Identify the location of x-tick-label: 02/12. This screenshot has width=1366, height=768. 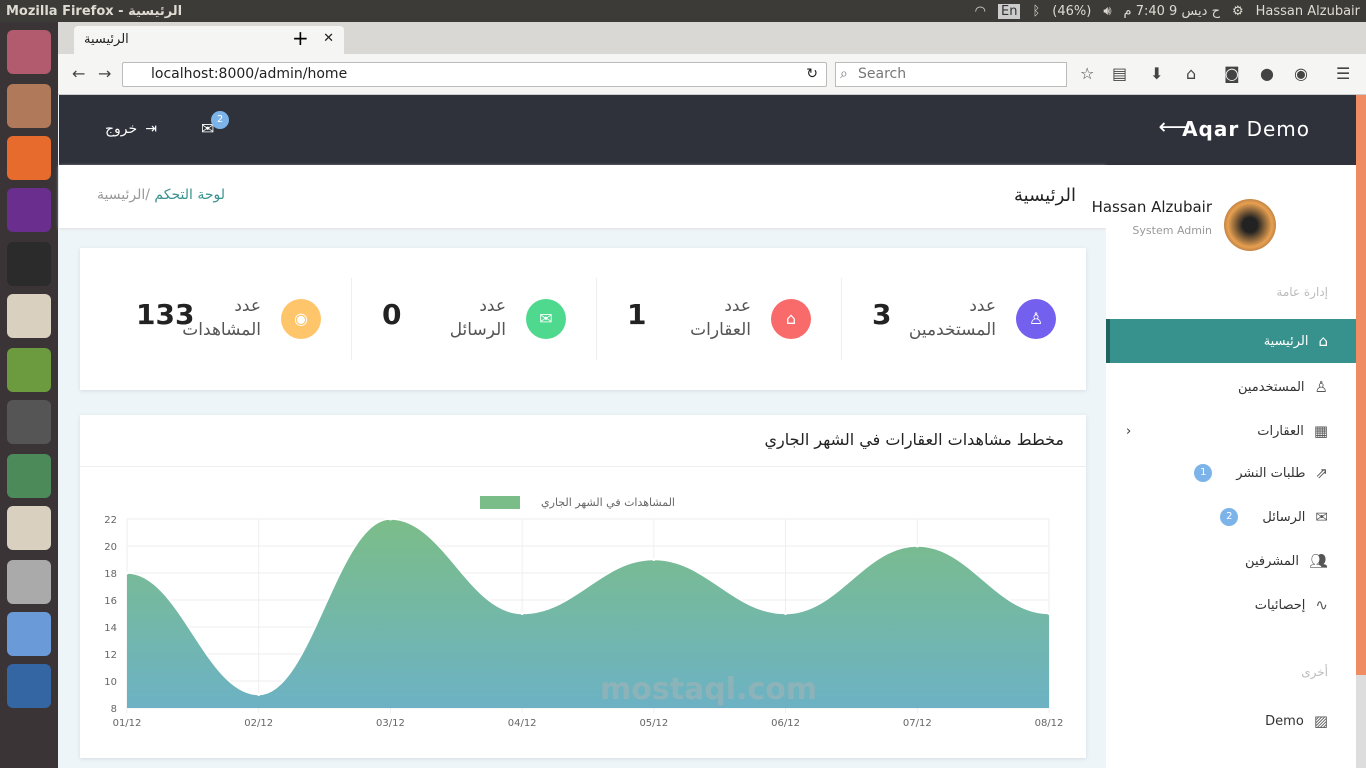
(258, 723).